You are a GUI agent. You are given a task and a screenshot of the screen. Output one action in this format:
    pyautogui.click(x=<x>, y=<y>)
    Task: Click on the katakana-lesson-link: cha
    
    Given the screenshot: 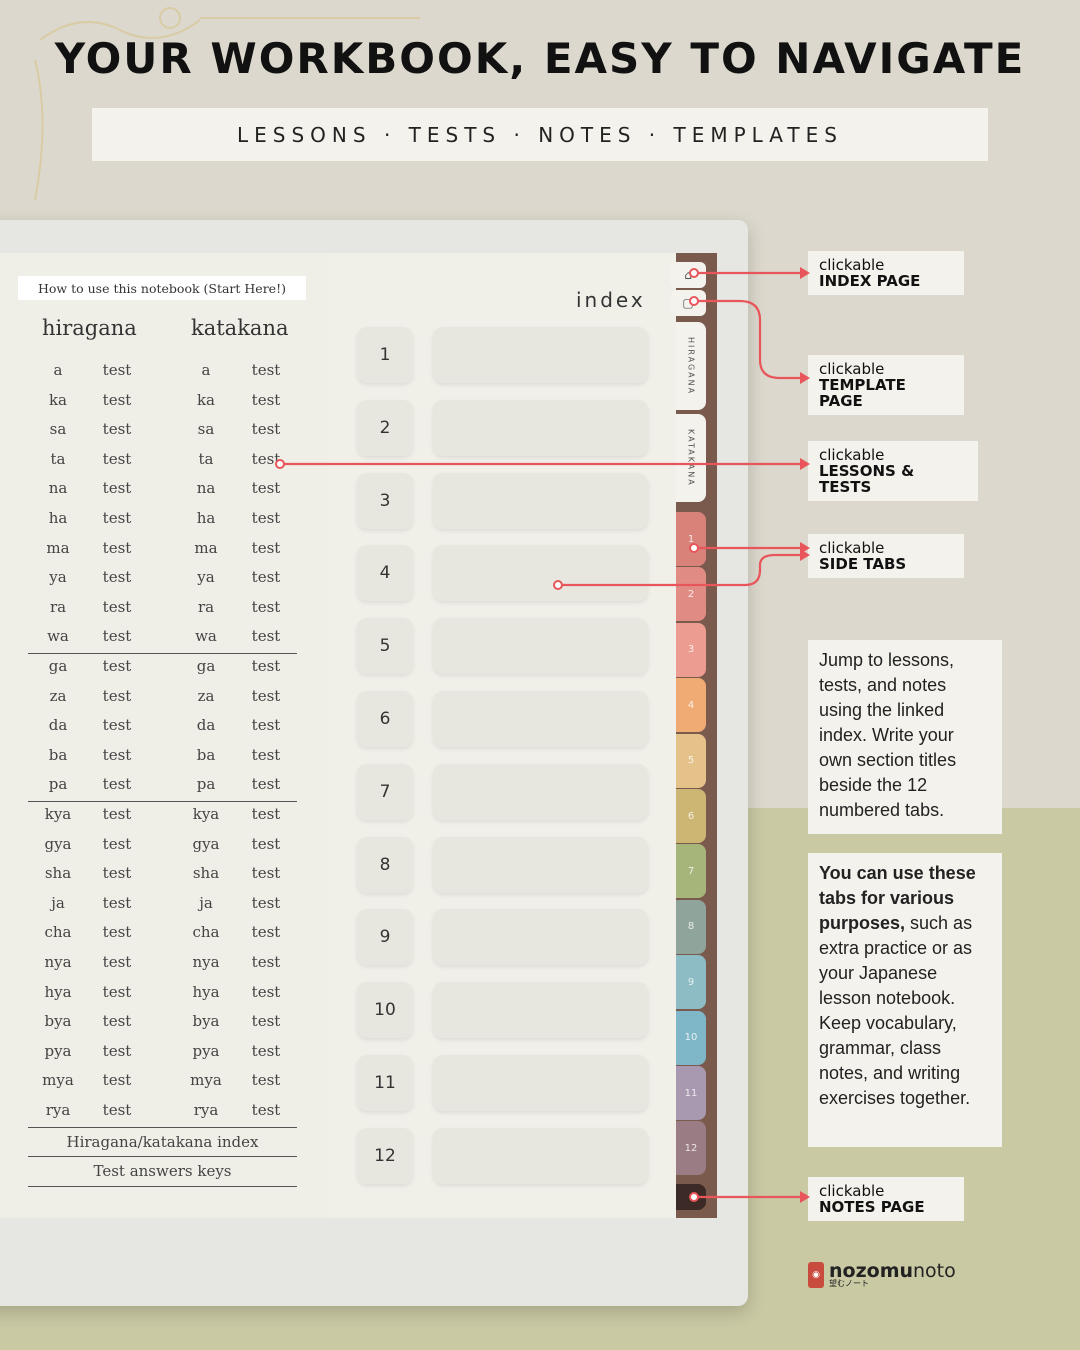 What is the action you would take?
    pyautogui.click(x=206, y=932)
    